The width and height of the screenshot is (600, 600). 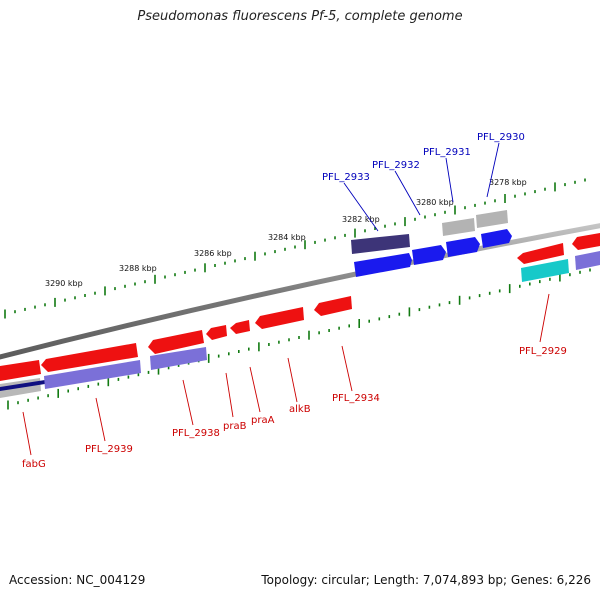 What do you see at coordinates (300, 409) in the screenshot?
I see `label-alkb: alkB` at bounding box center [300, 409].